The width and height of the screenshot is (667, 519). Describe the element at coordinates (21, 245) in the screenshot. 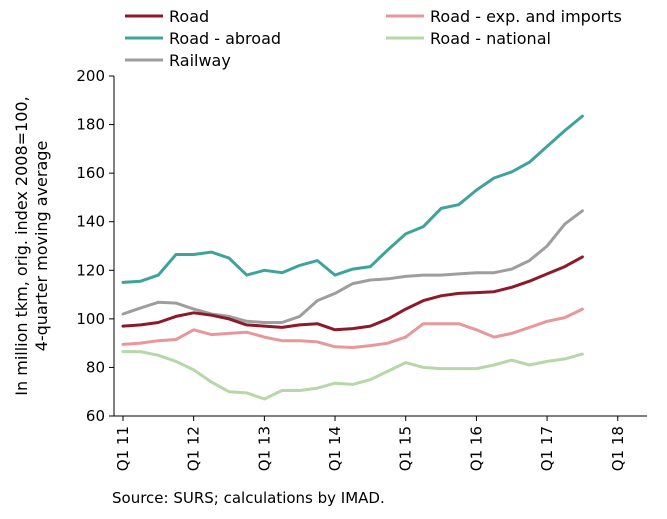

I see `y-axis-title-line-1: In million tkm, orig. index 2008=100,` at that location.